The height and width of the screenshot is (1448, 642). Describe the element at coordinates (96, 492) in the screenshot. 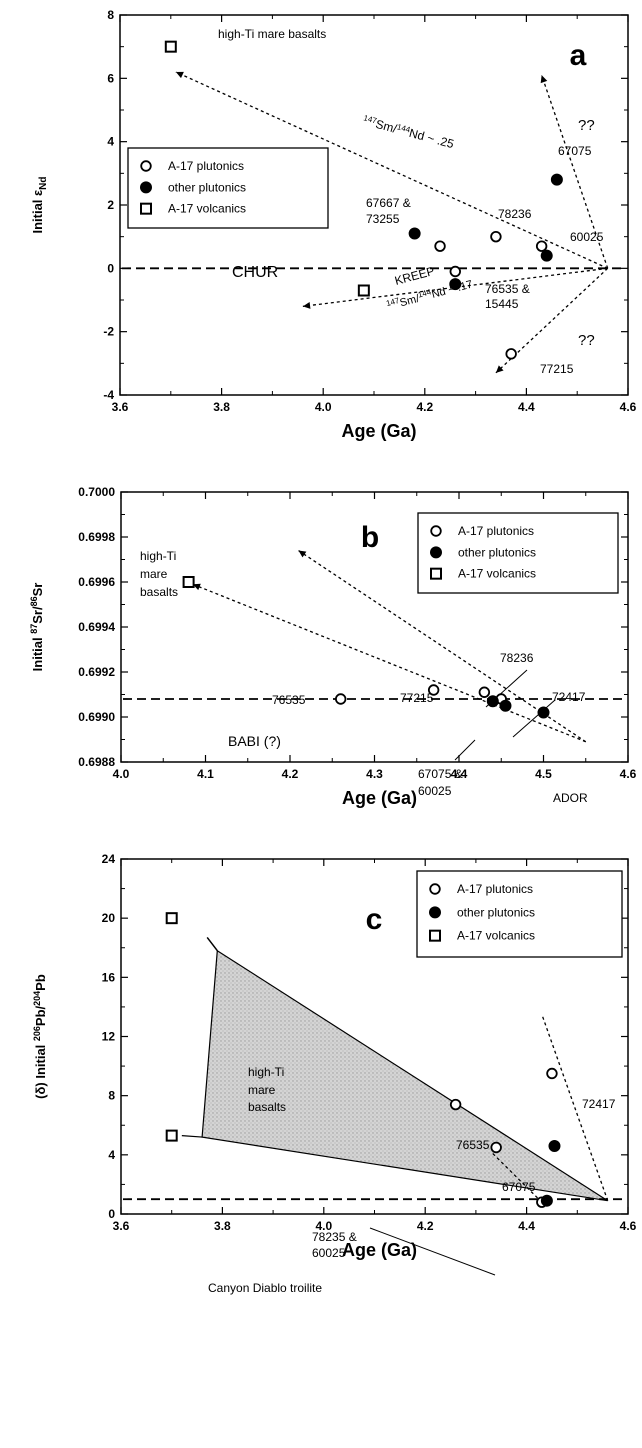

I see `y-tick-label: 0.7000` at that location.